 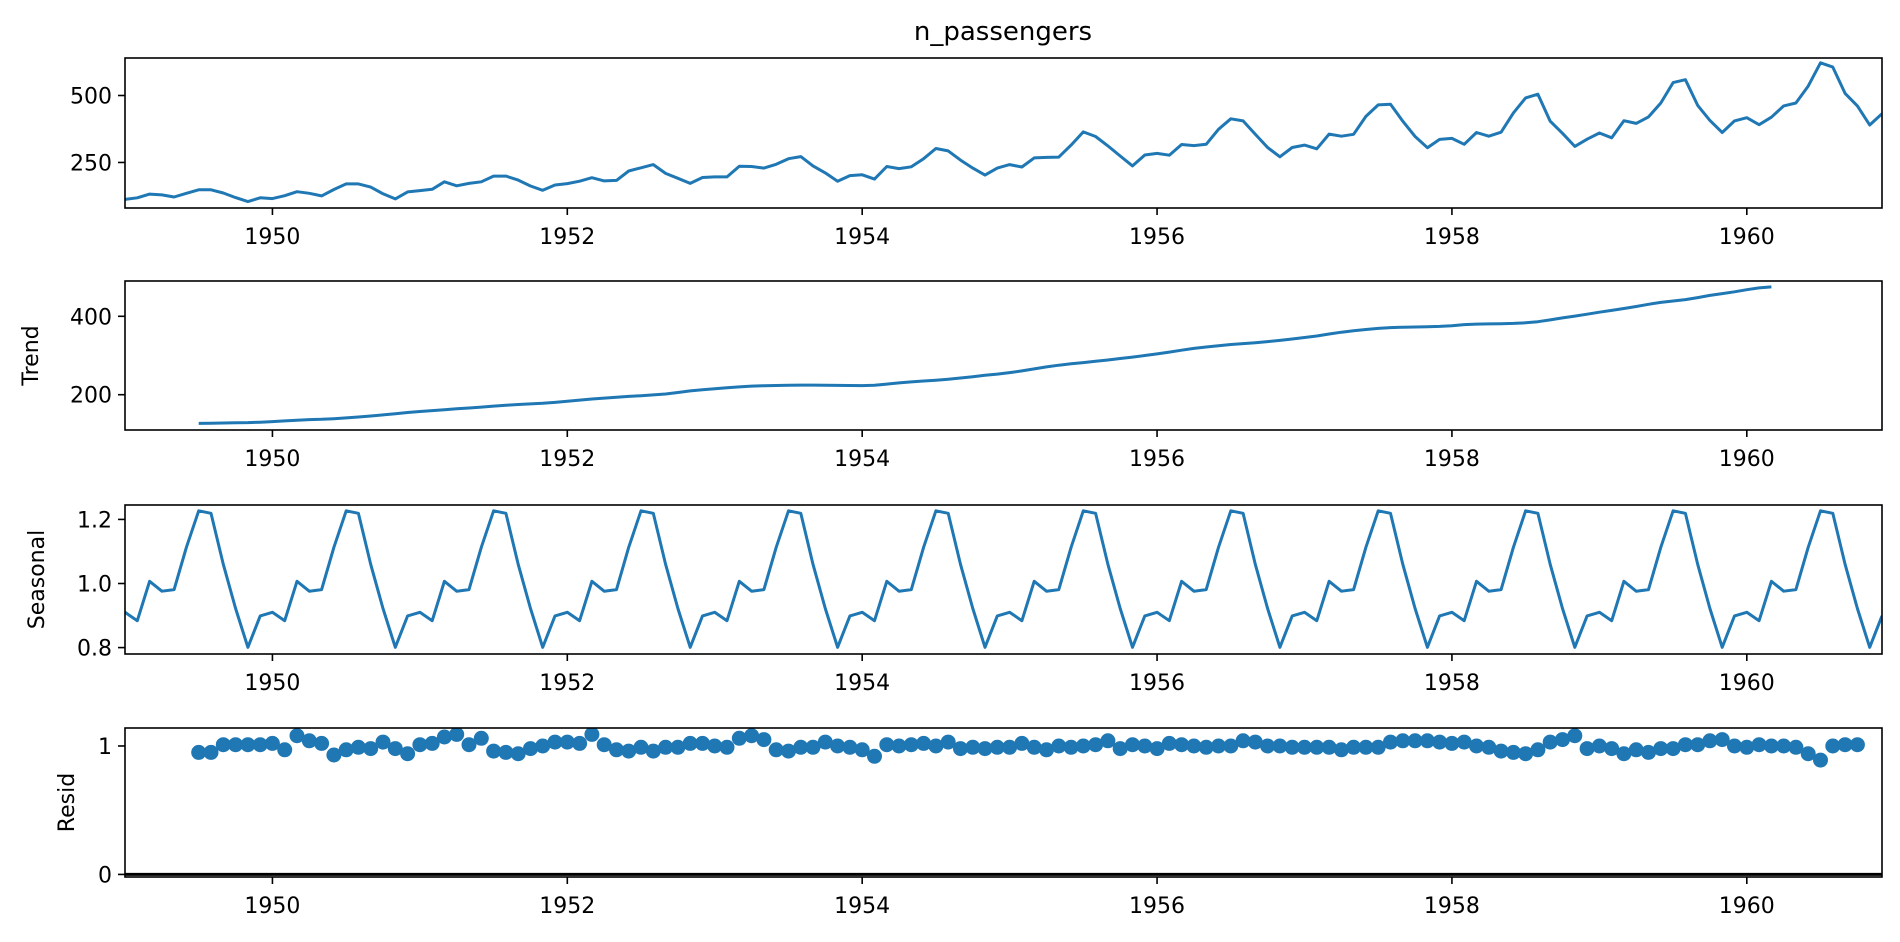 I want to click on y-tick-label: 500, so click(x=91, y=97).